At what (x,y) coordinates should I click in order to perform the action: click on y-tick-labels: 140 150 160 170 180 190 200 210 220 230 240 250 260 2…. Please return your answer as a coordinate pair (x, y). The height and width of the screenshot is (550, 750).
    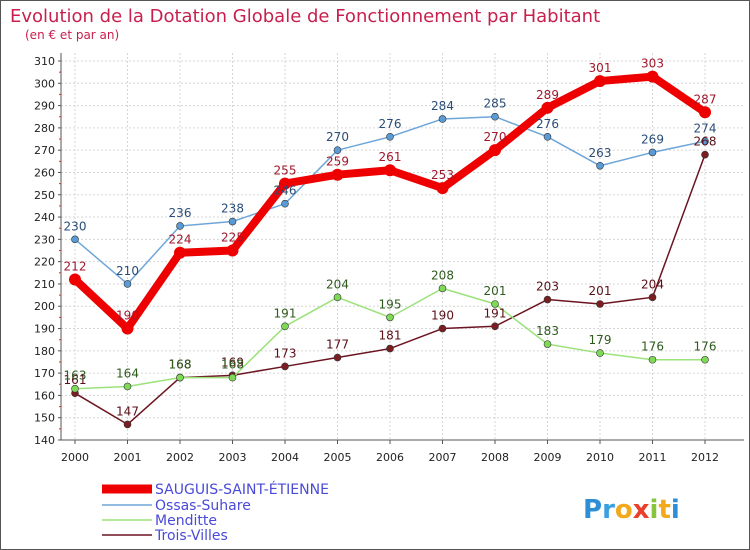
    Looking at the image, I should click on (44, 251).